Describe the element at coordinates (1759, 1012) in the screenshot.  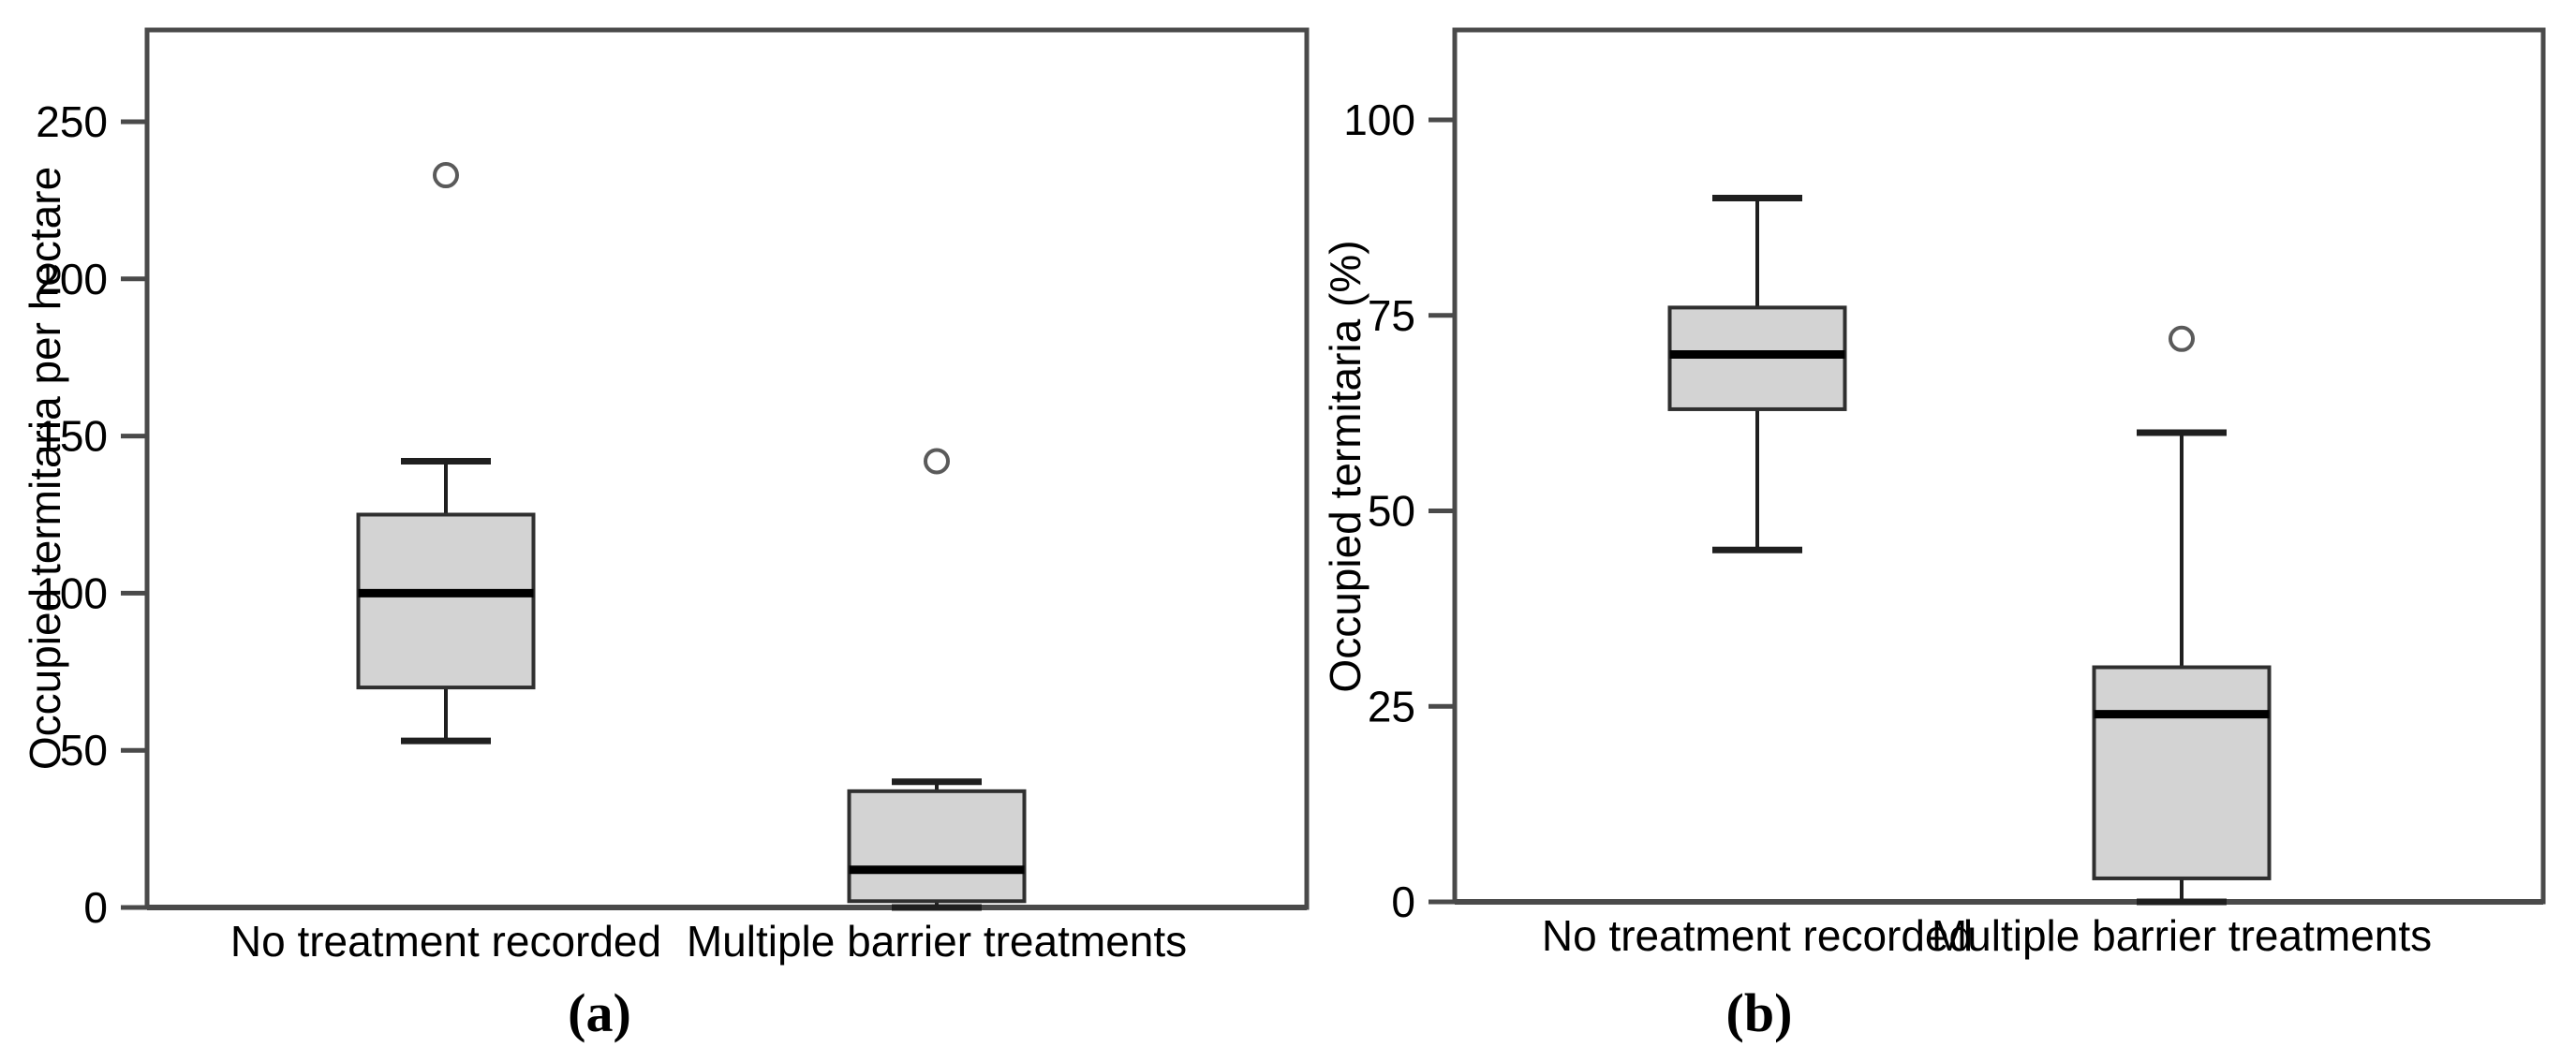
I see `panel-b-caption: (b)` at that location.